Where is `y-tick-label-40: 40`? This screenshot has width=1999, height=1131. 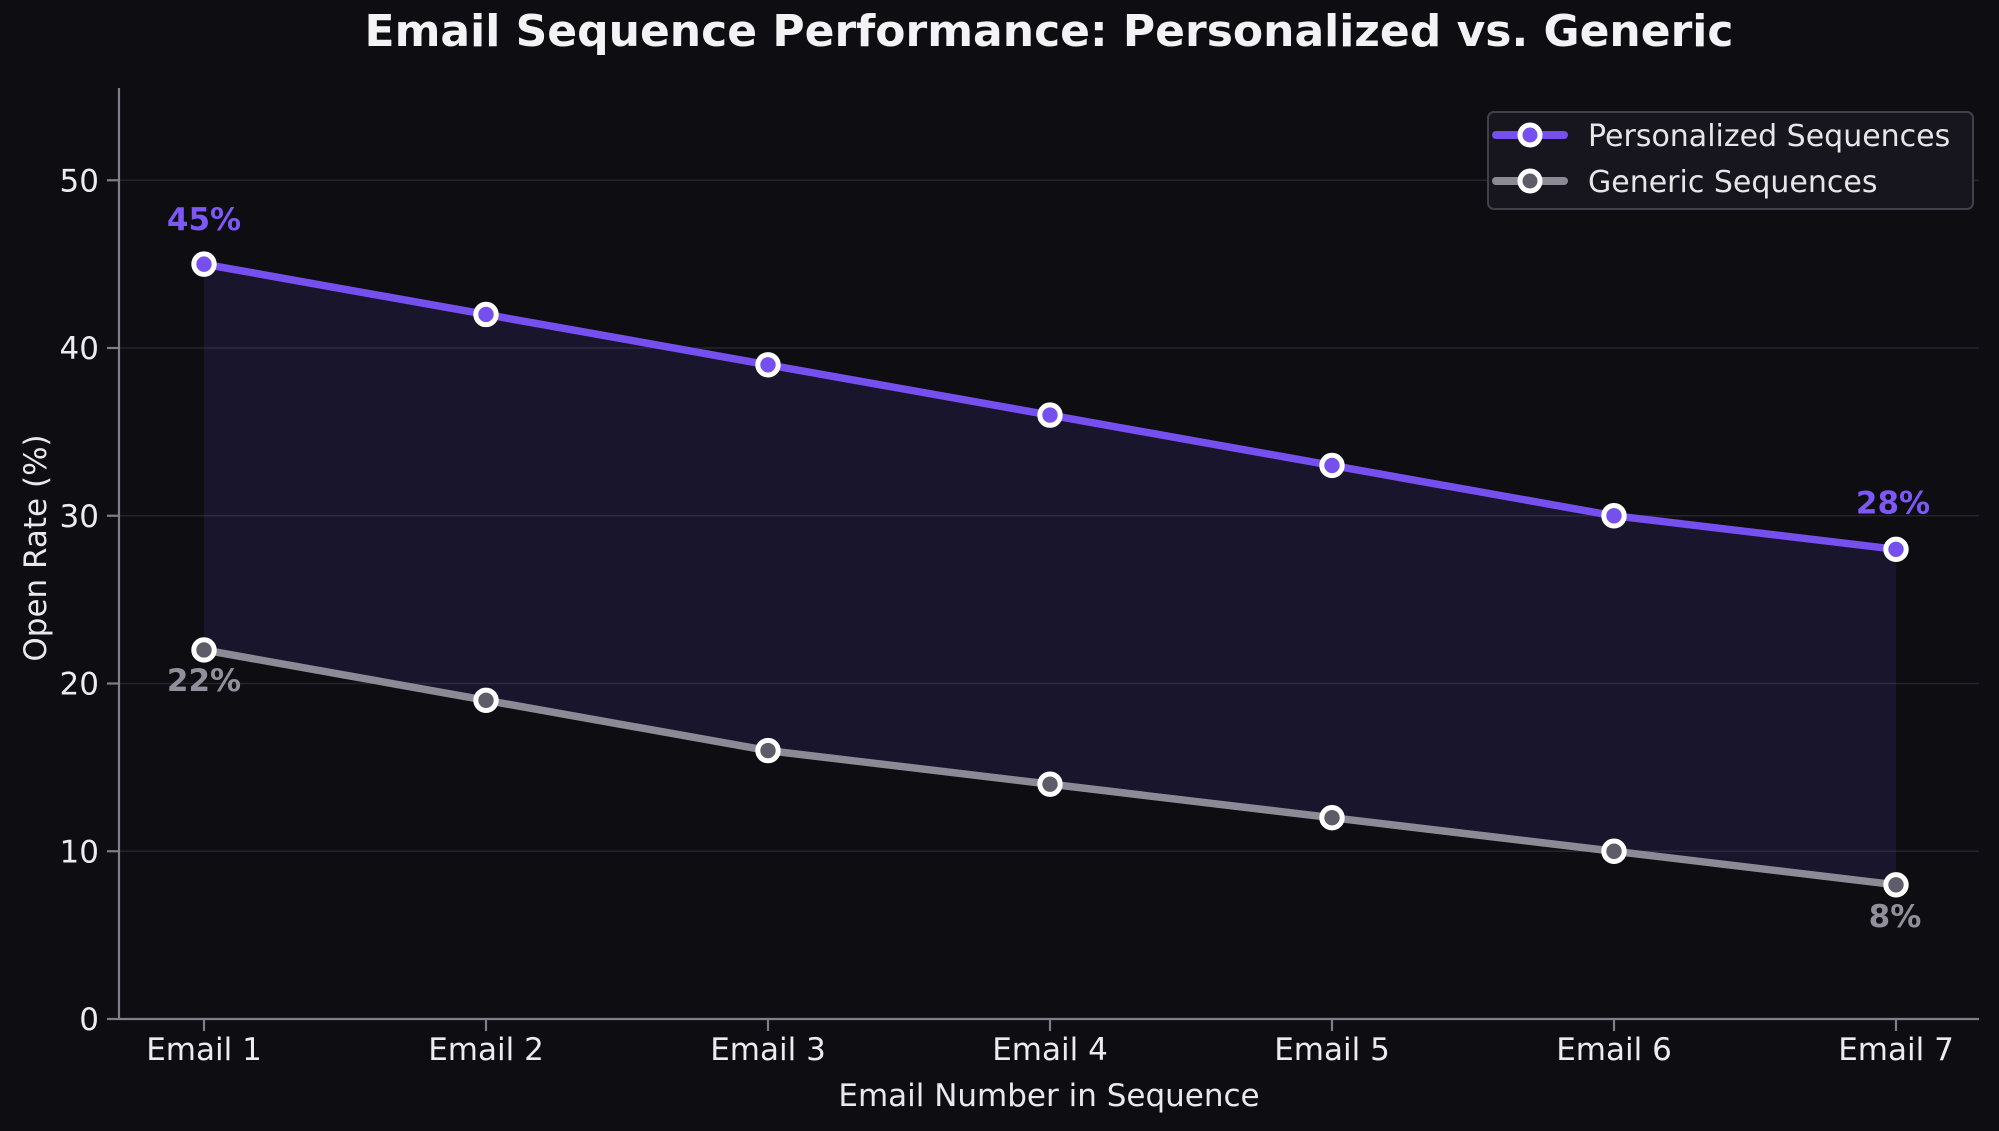
y-tick-label-40: 40 is located at coordinates (79, 349).